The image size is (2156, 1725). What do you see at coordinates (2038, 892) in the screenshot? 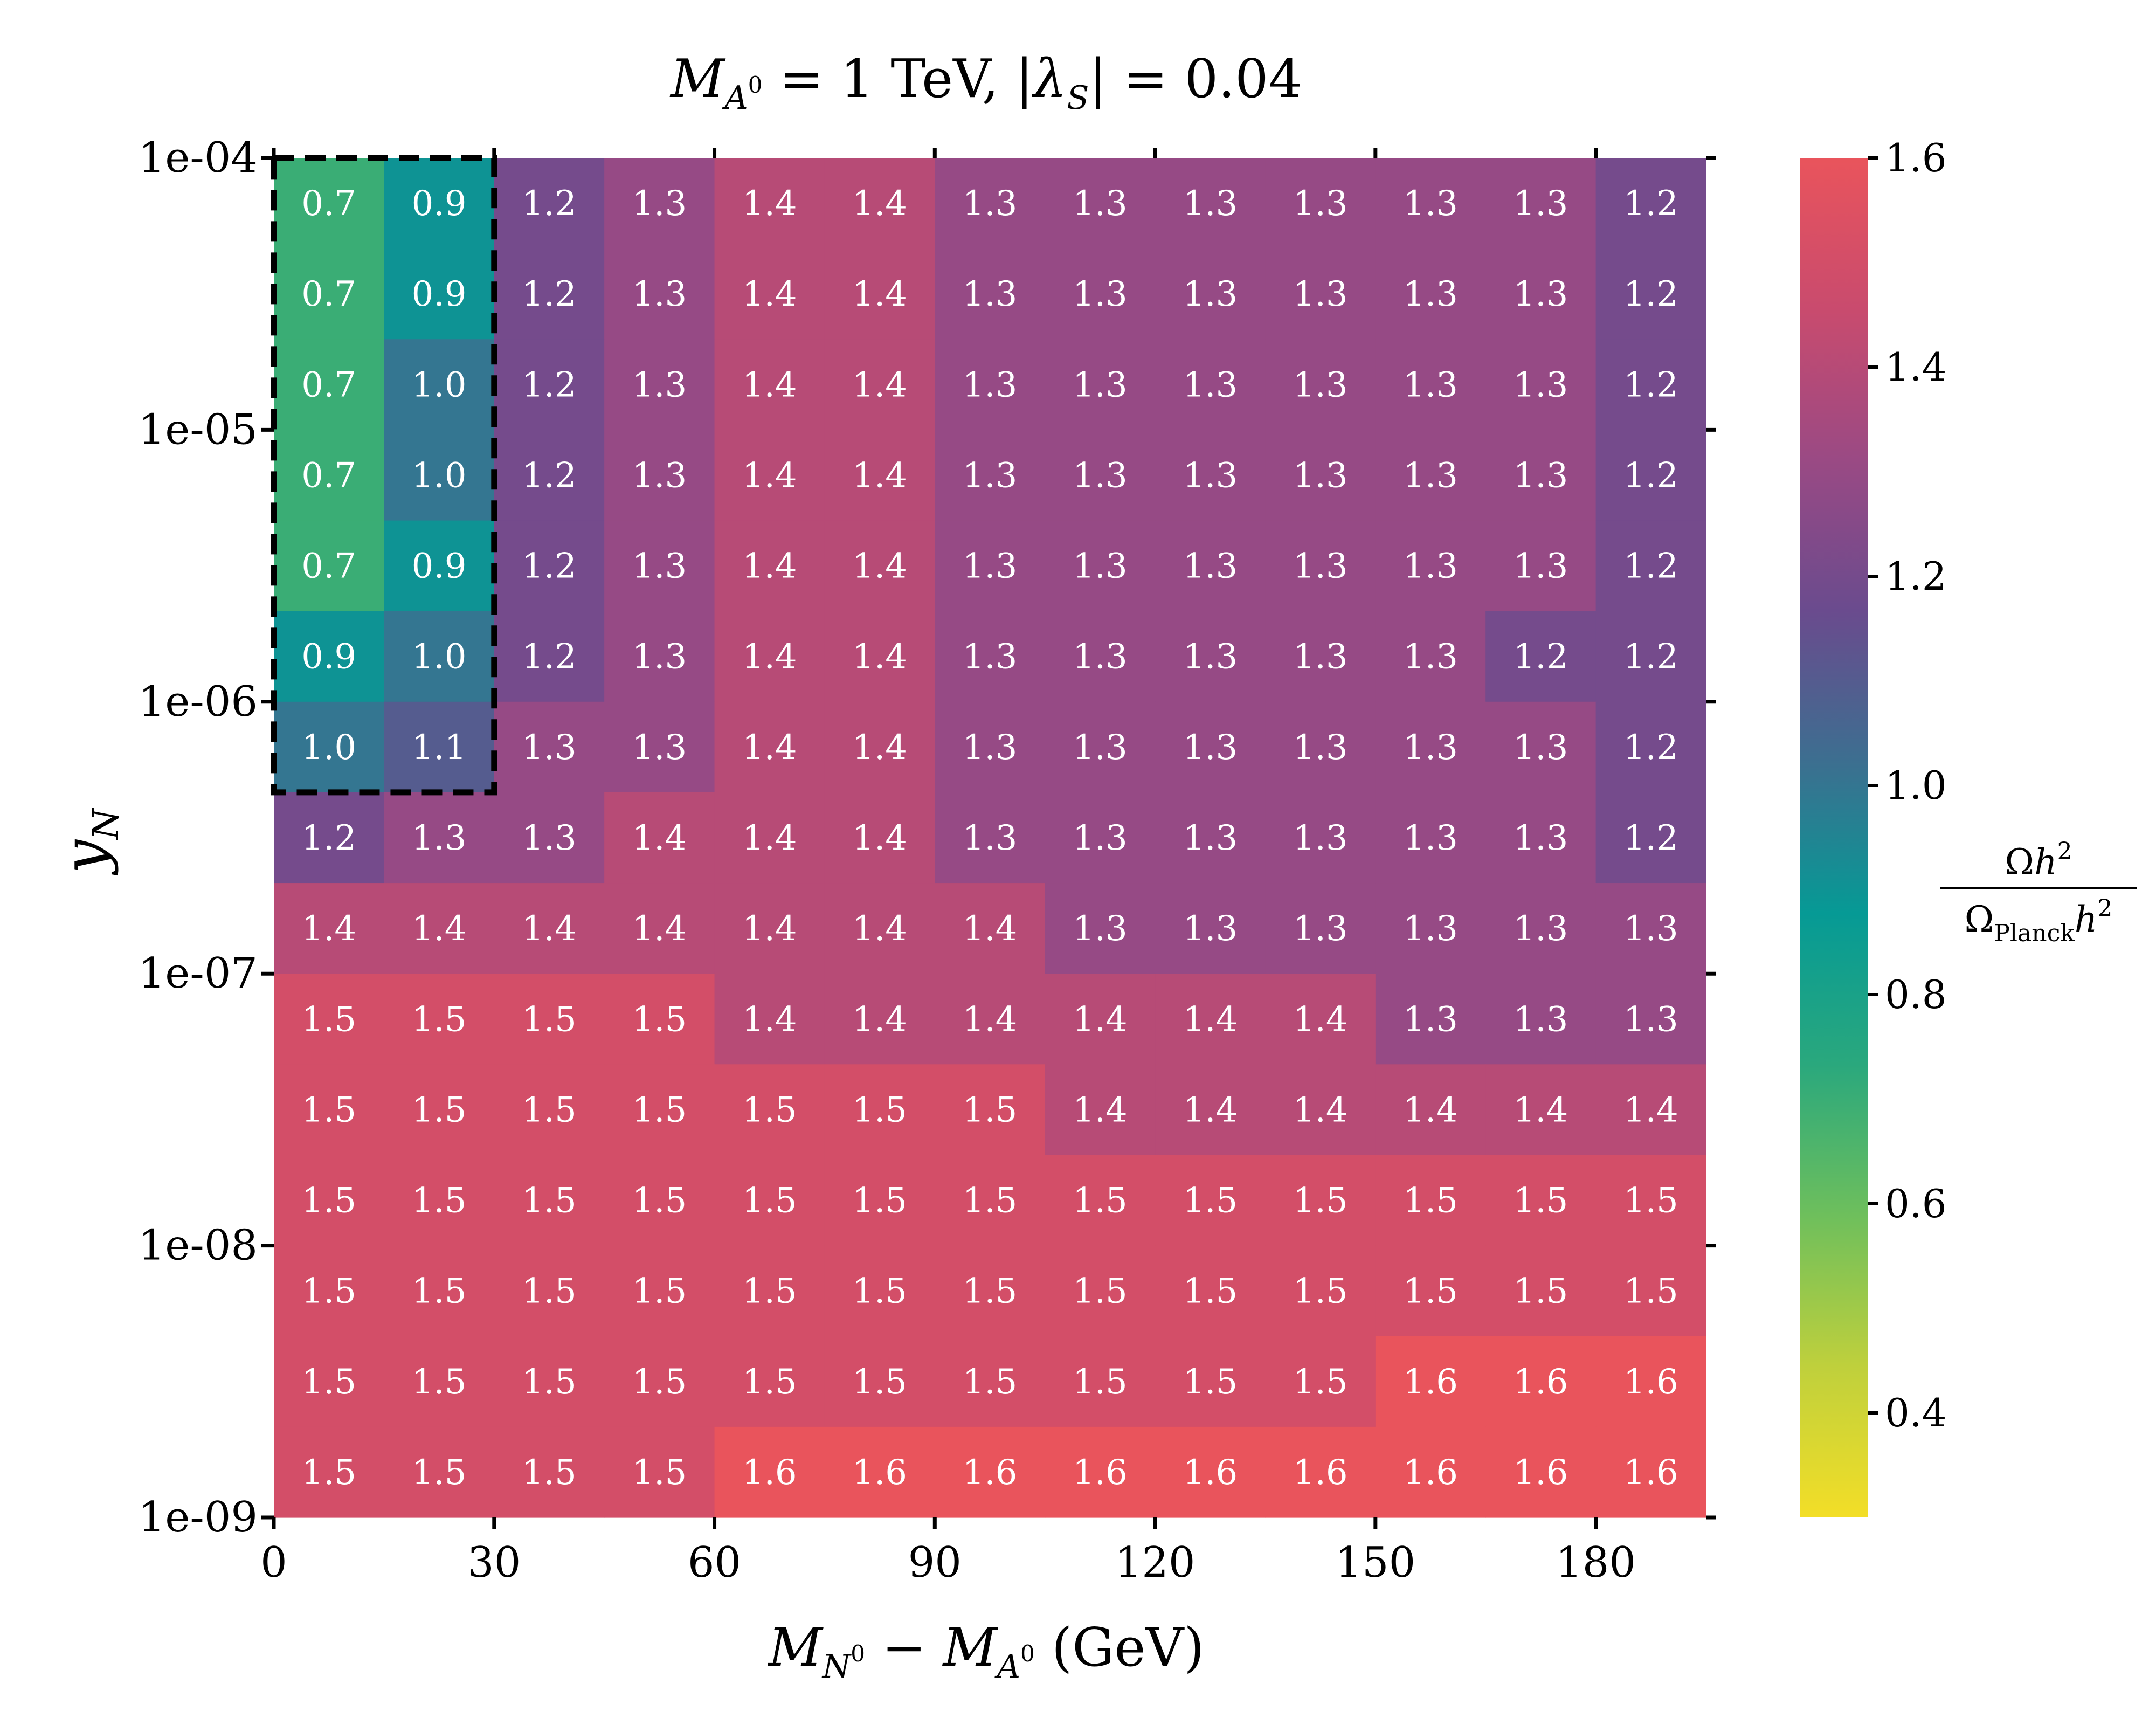
I see `colorbar-label: Ωh2 ΩPlanckh2` at bounding box center [2038, 892].